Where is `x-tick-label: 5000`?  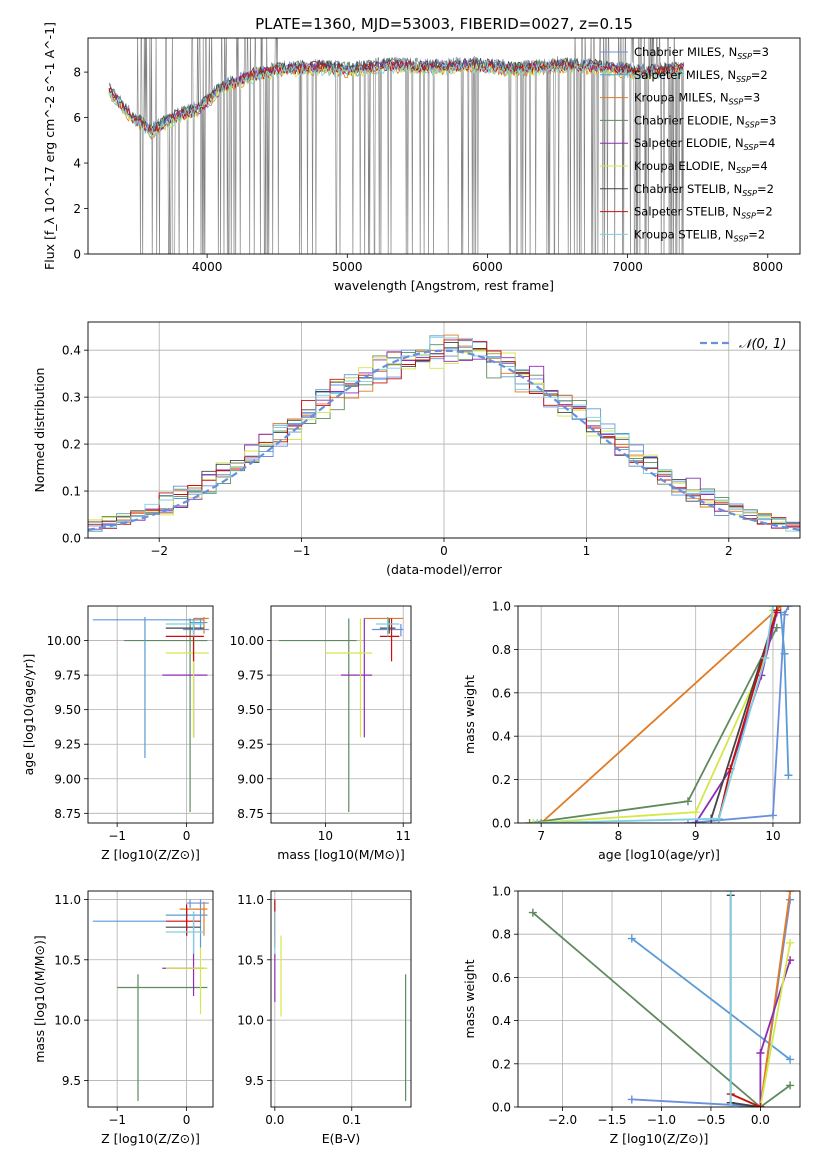
x-tick-label: 5000 is located at coordinates (347, 267).